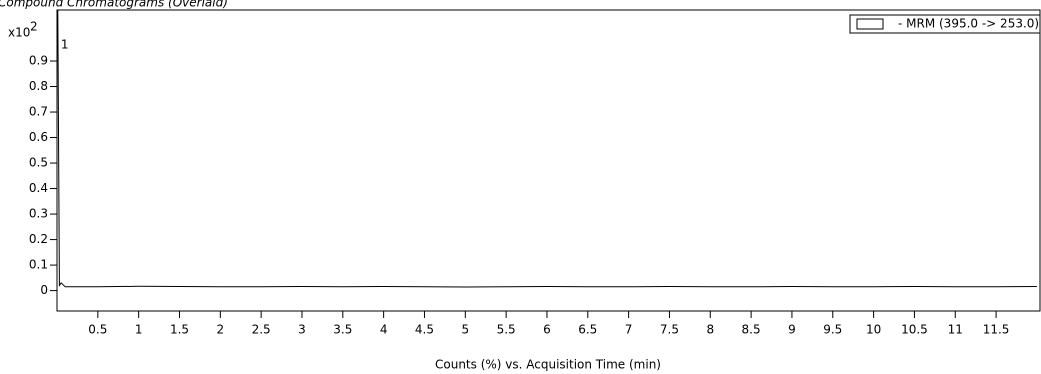 Image resolution: width=1041 pixels, height=374 pixels. I want to click on x-tick-label: 7, so click(629, 330).